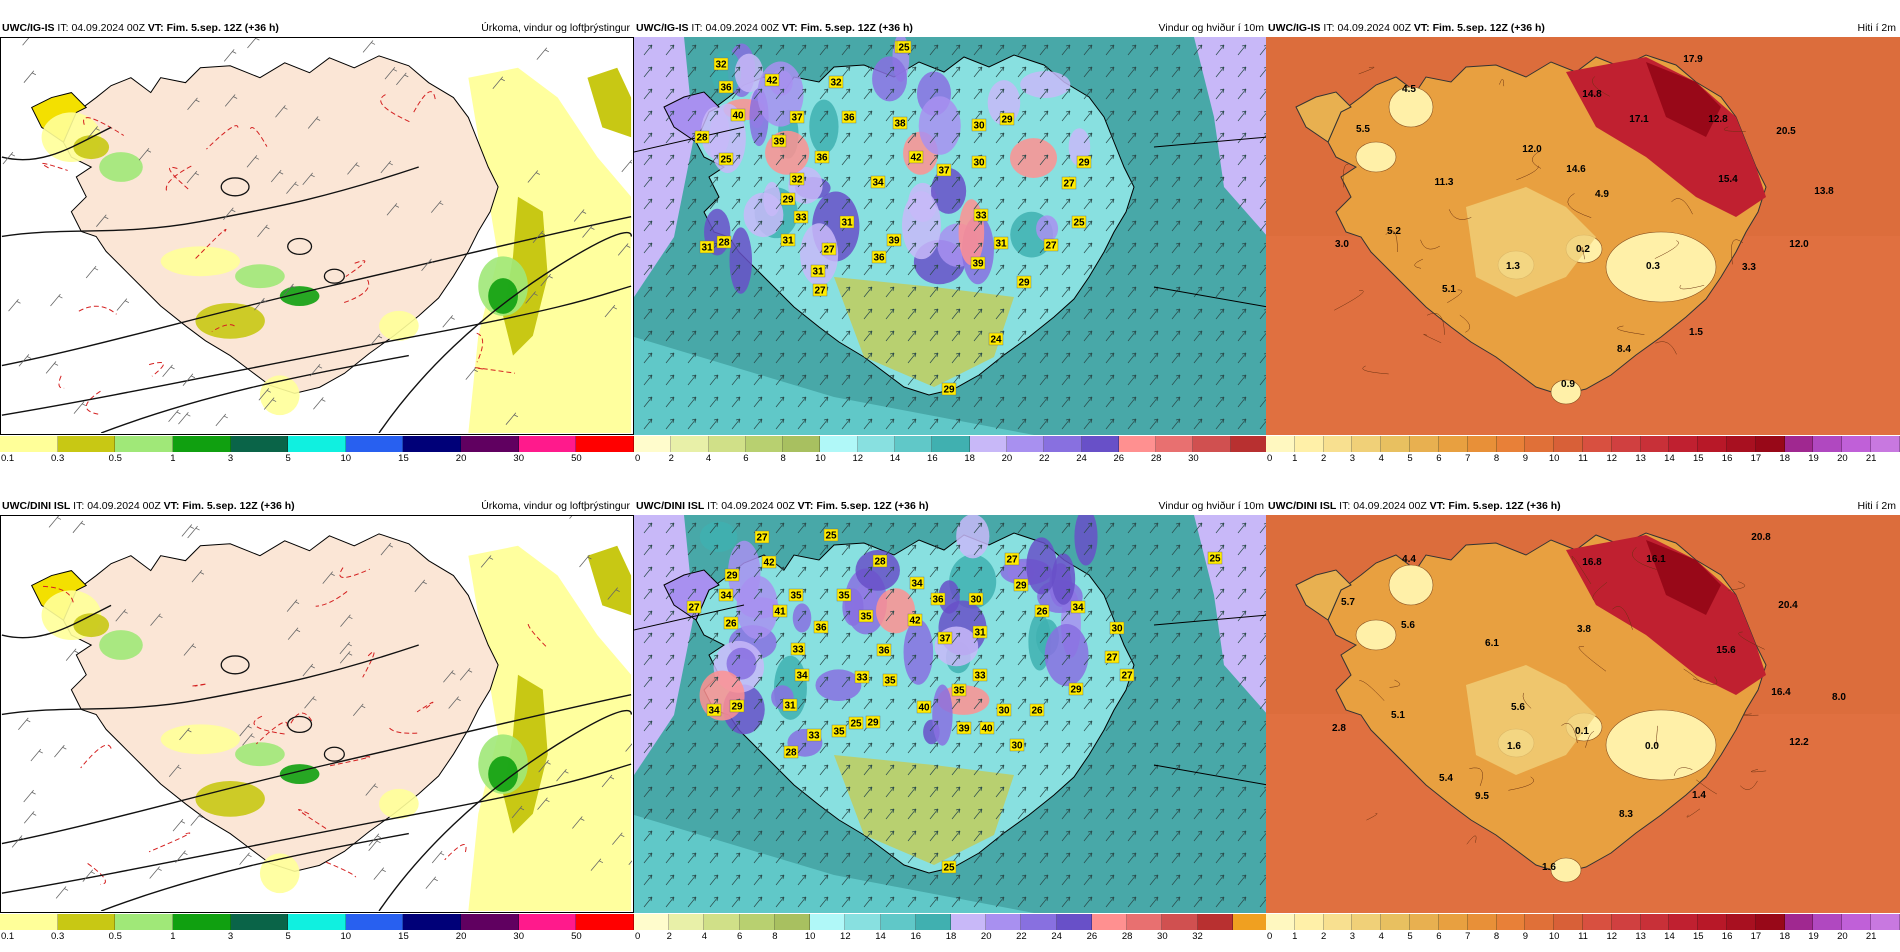  What do you see at coordinates (1193, 458) in the screenshot?
I see `scale-tick-label: 30` at bounding box center [1193, 458].